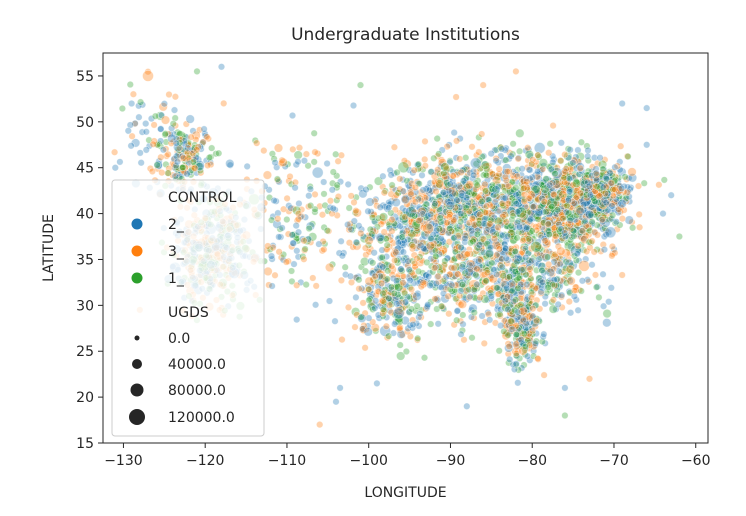  Describe the element at coordinates (85, 306) in the screenshot. I see `y-tick-label: 30` at that location.